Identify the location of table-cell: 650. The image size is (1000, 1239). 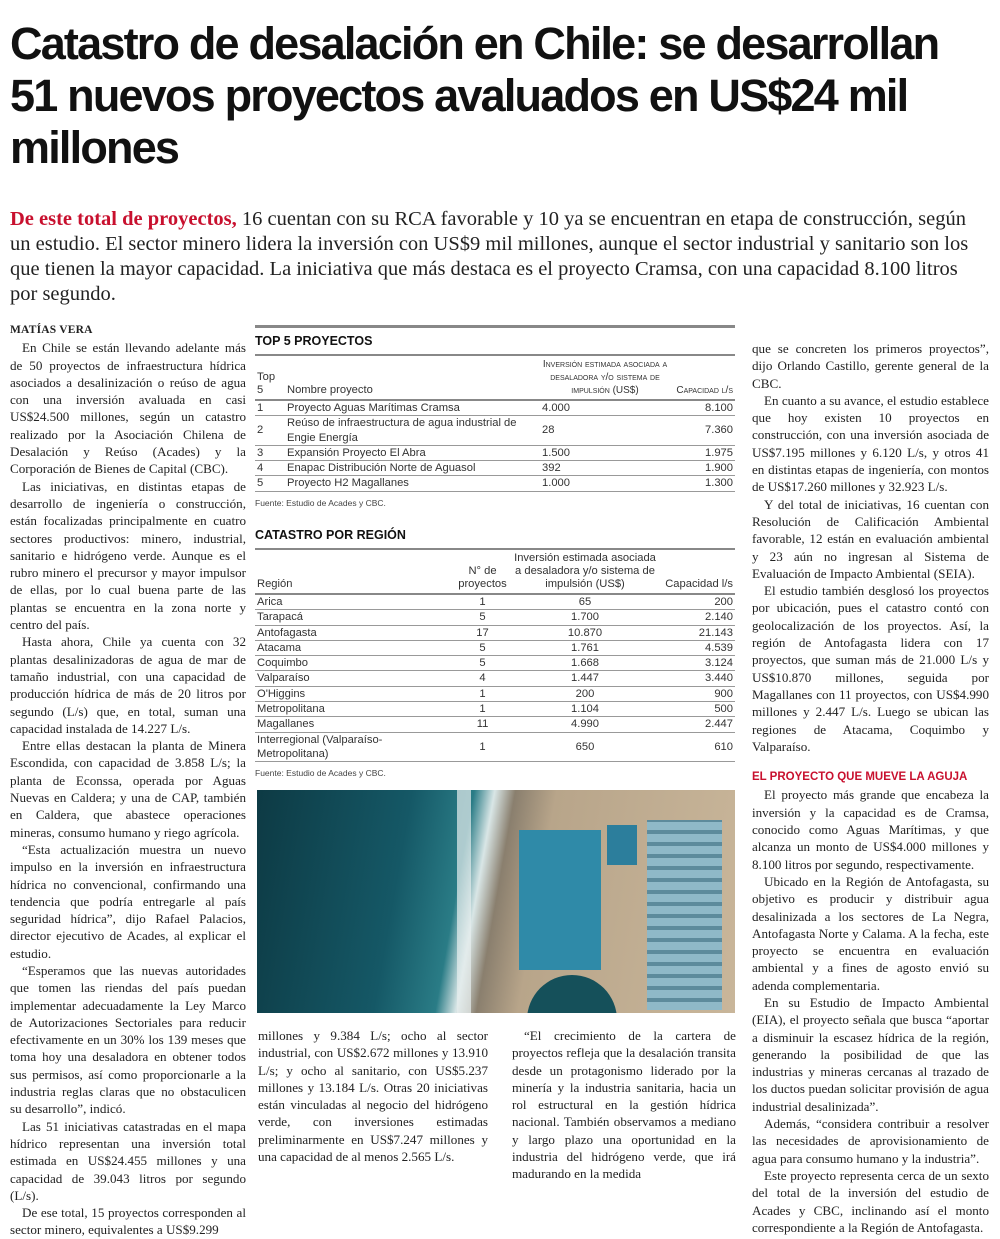
(585, 747).